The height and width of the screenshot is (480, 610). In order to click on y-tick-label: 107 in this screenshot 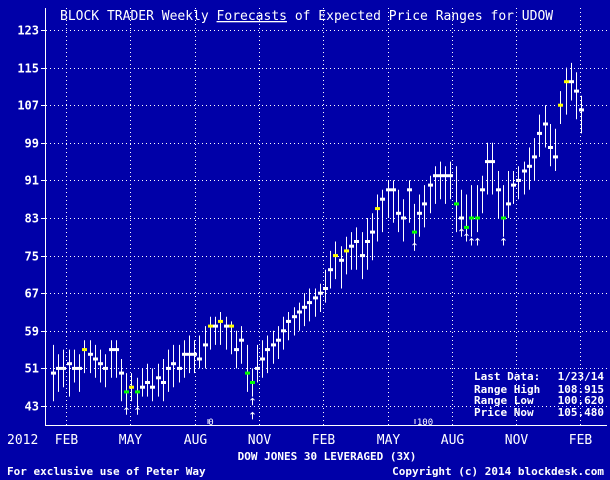, I will do `click(28, 106)`.